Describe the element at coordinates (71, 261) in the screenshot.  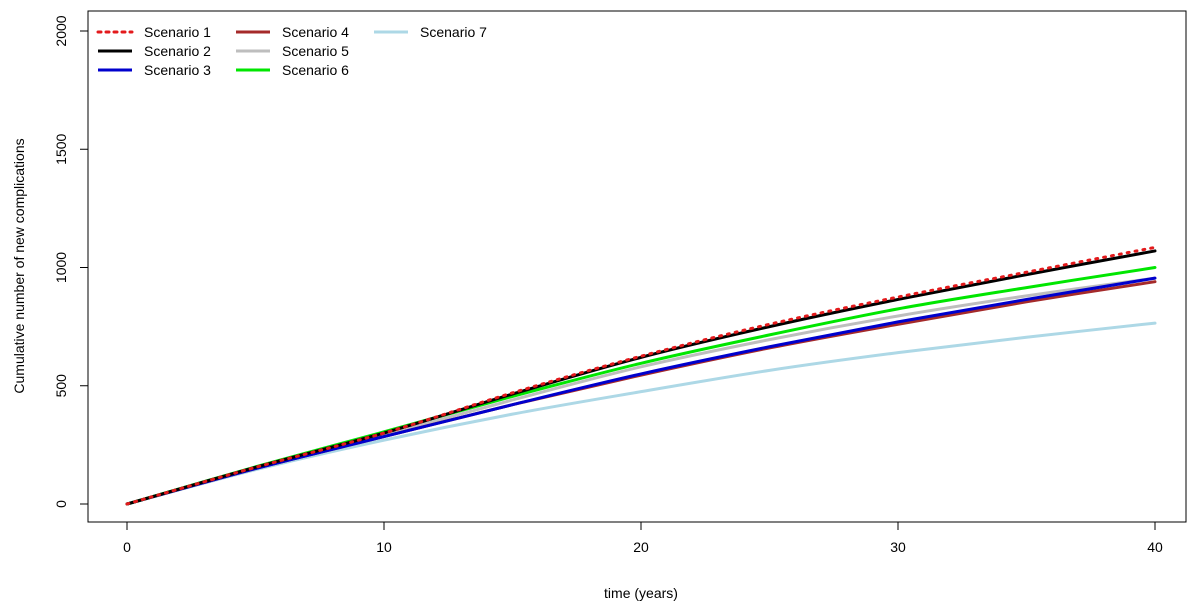
I see `y-axis: 0 500 1000 1500 2000` at that location.